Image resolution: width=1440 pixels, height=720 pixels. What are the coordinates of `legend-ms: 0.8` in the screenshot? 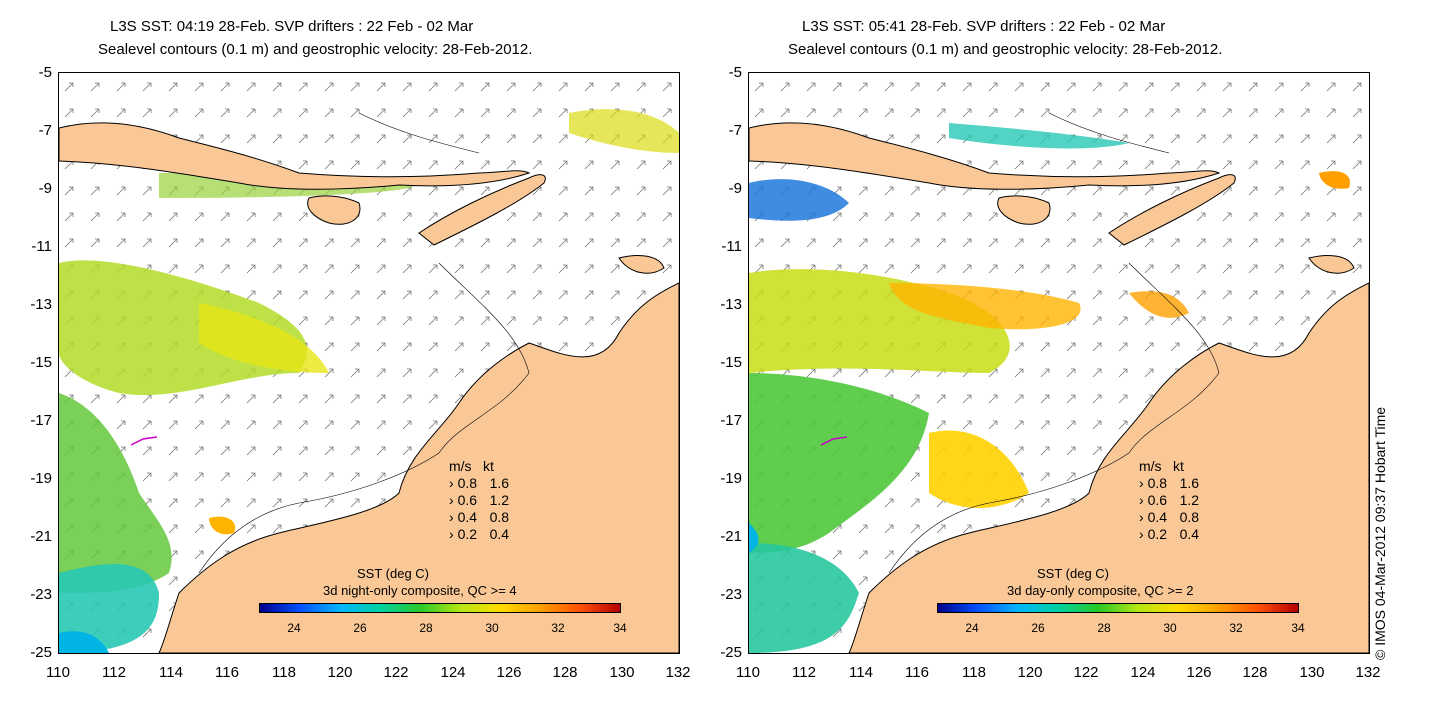 It's located at (1157, 483).